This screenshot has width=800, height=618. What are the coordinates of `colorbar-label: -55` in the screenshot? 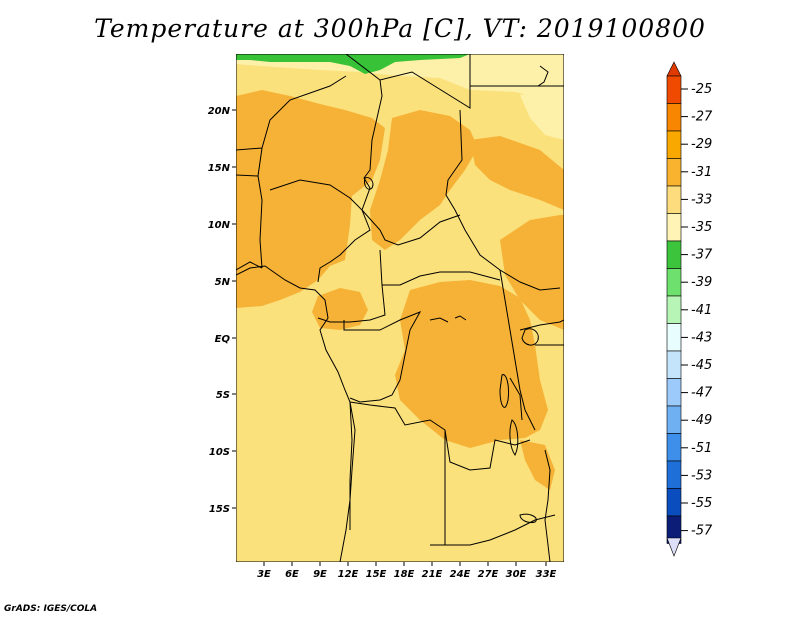 It's located at (701, 503).